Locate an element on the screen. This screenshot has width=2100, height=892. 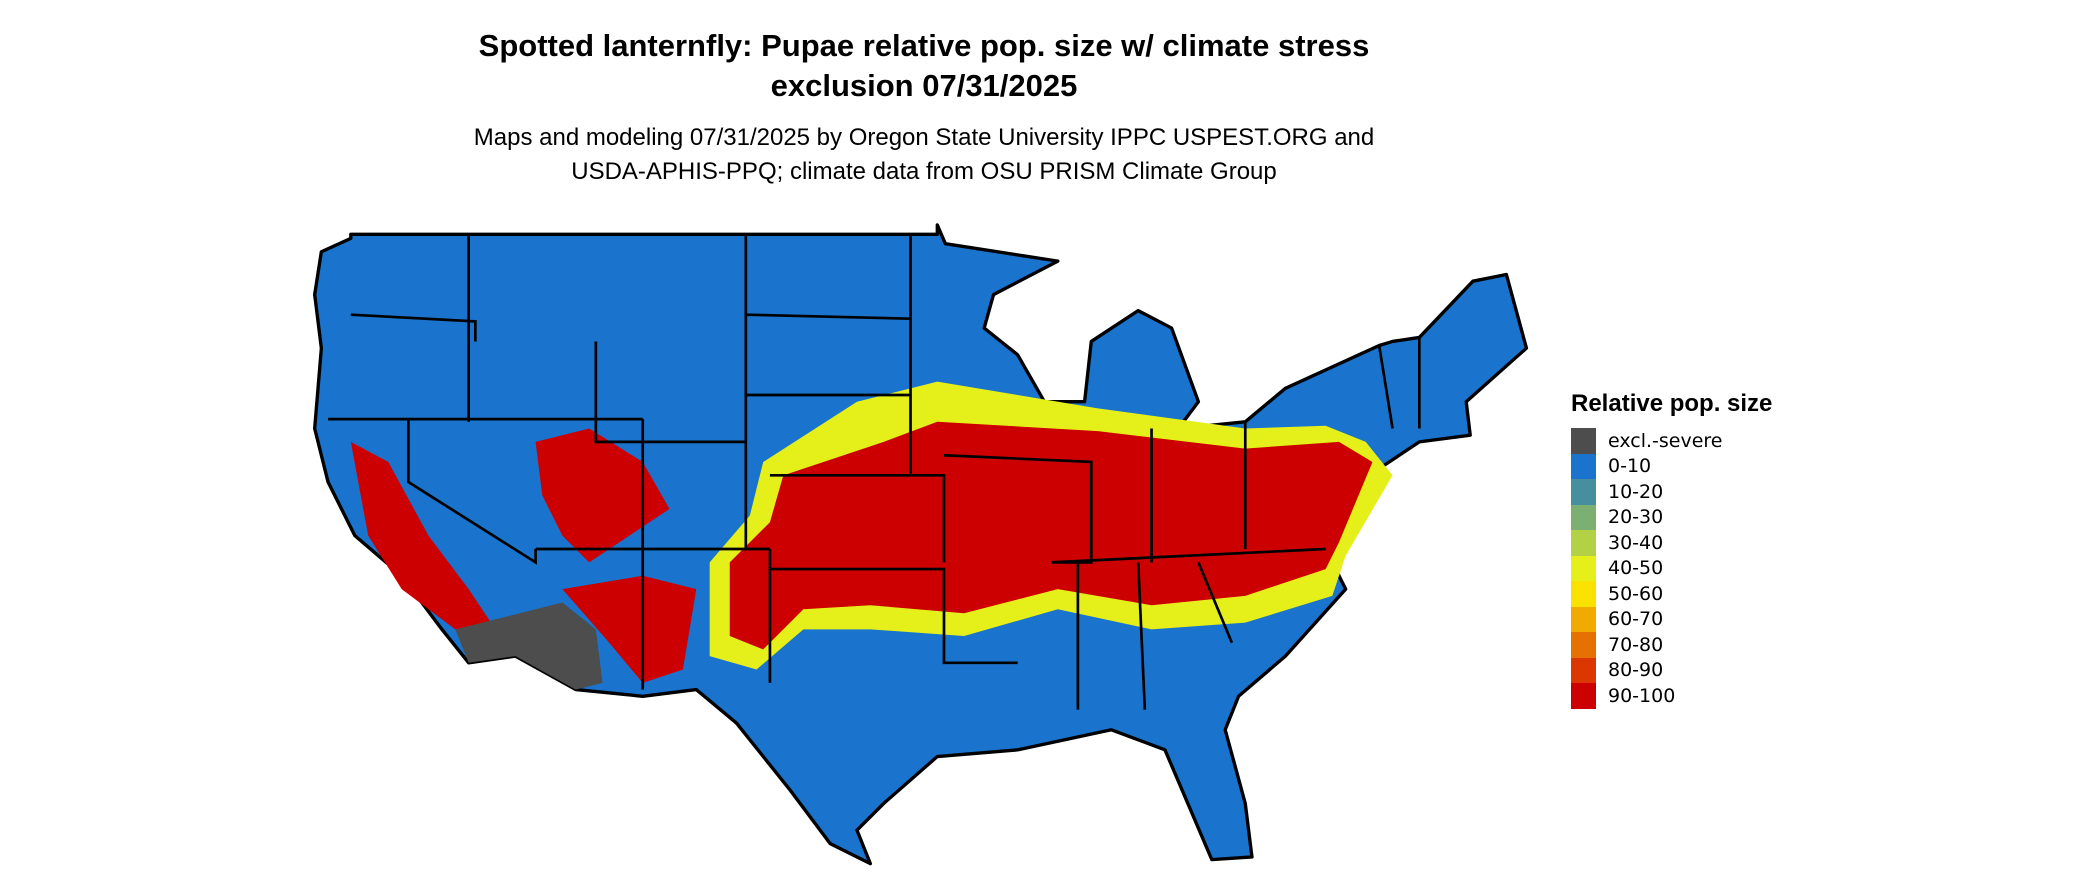
legend-item: 0-10 is located at coordinates (1671, 466).